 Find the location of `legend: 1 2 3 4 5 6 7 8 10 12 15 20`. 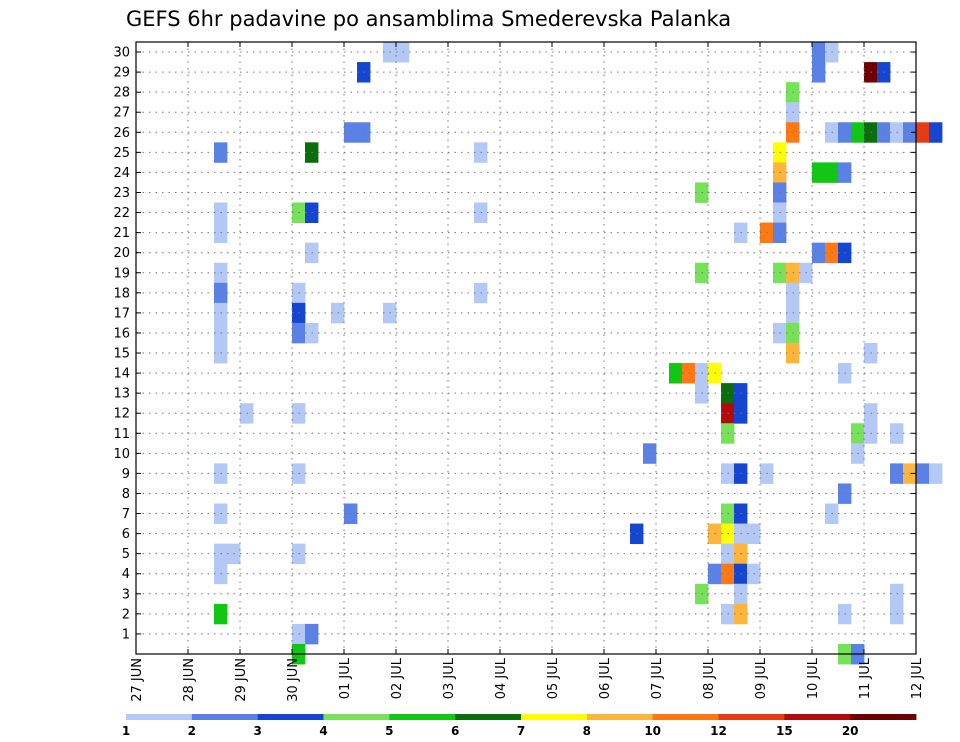

legend: 1 2 3 4 5 6 7 8 10 12 15 20 is located at coordinates (519, 726).